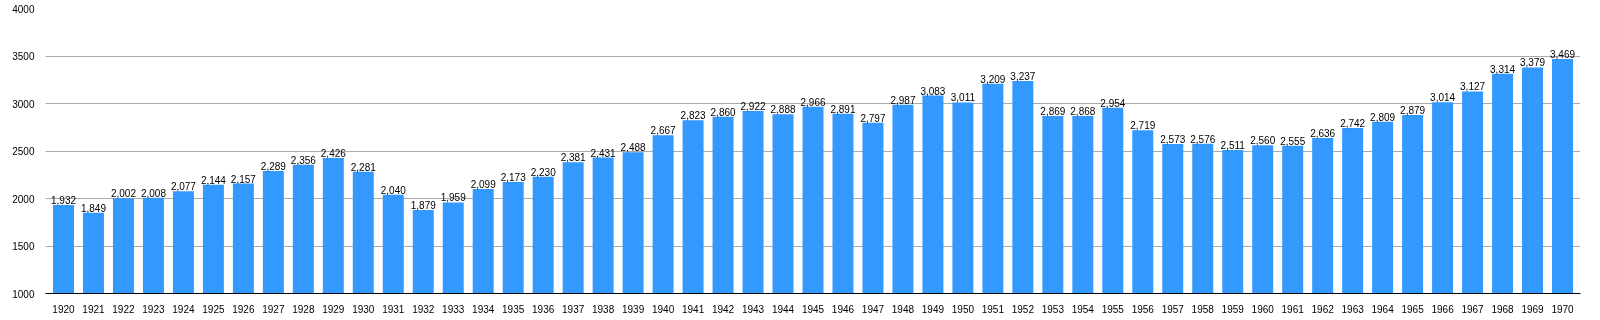 This screenshot has width=1600, height=320. What do you see at coordinates (1443, 98) in the screenshot?
I see `data-label: 3,014` at bounding box center [1443, 98].